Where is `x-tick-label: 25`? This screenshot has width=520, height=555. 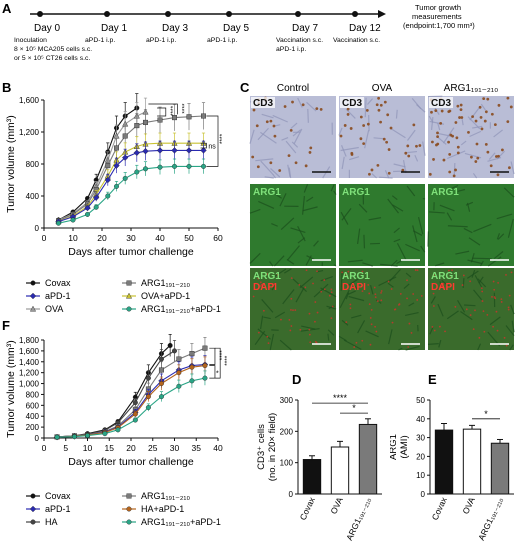
x-tick-label: 25 is located at coordinates (153, 448).